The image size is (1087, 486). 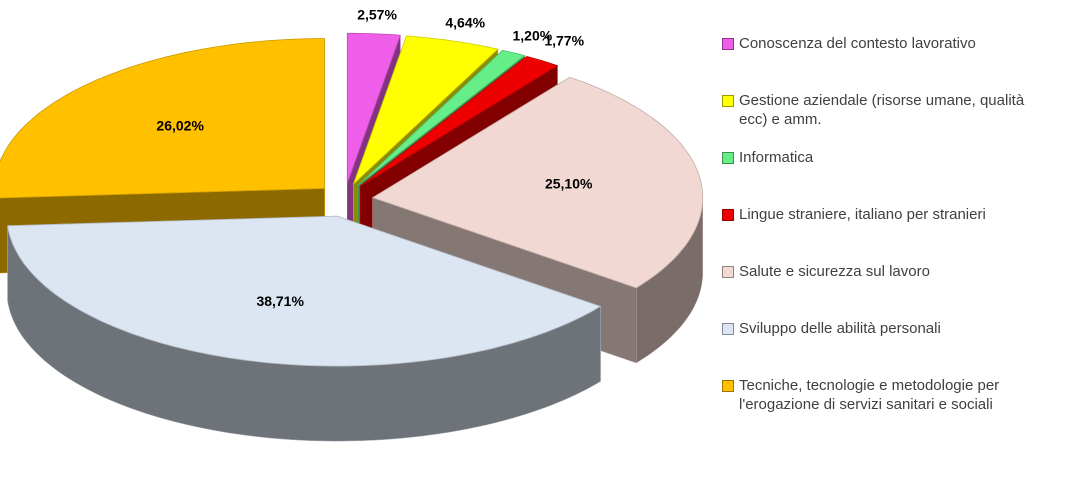 What do you see at coordinates (776, 157) in the screenshot?
I see `legend-label: Informatica` at bounding box center [776, 157].